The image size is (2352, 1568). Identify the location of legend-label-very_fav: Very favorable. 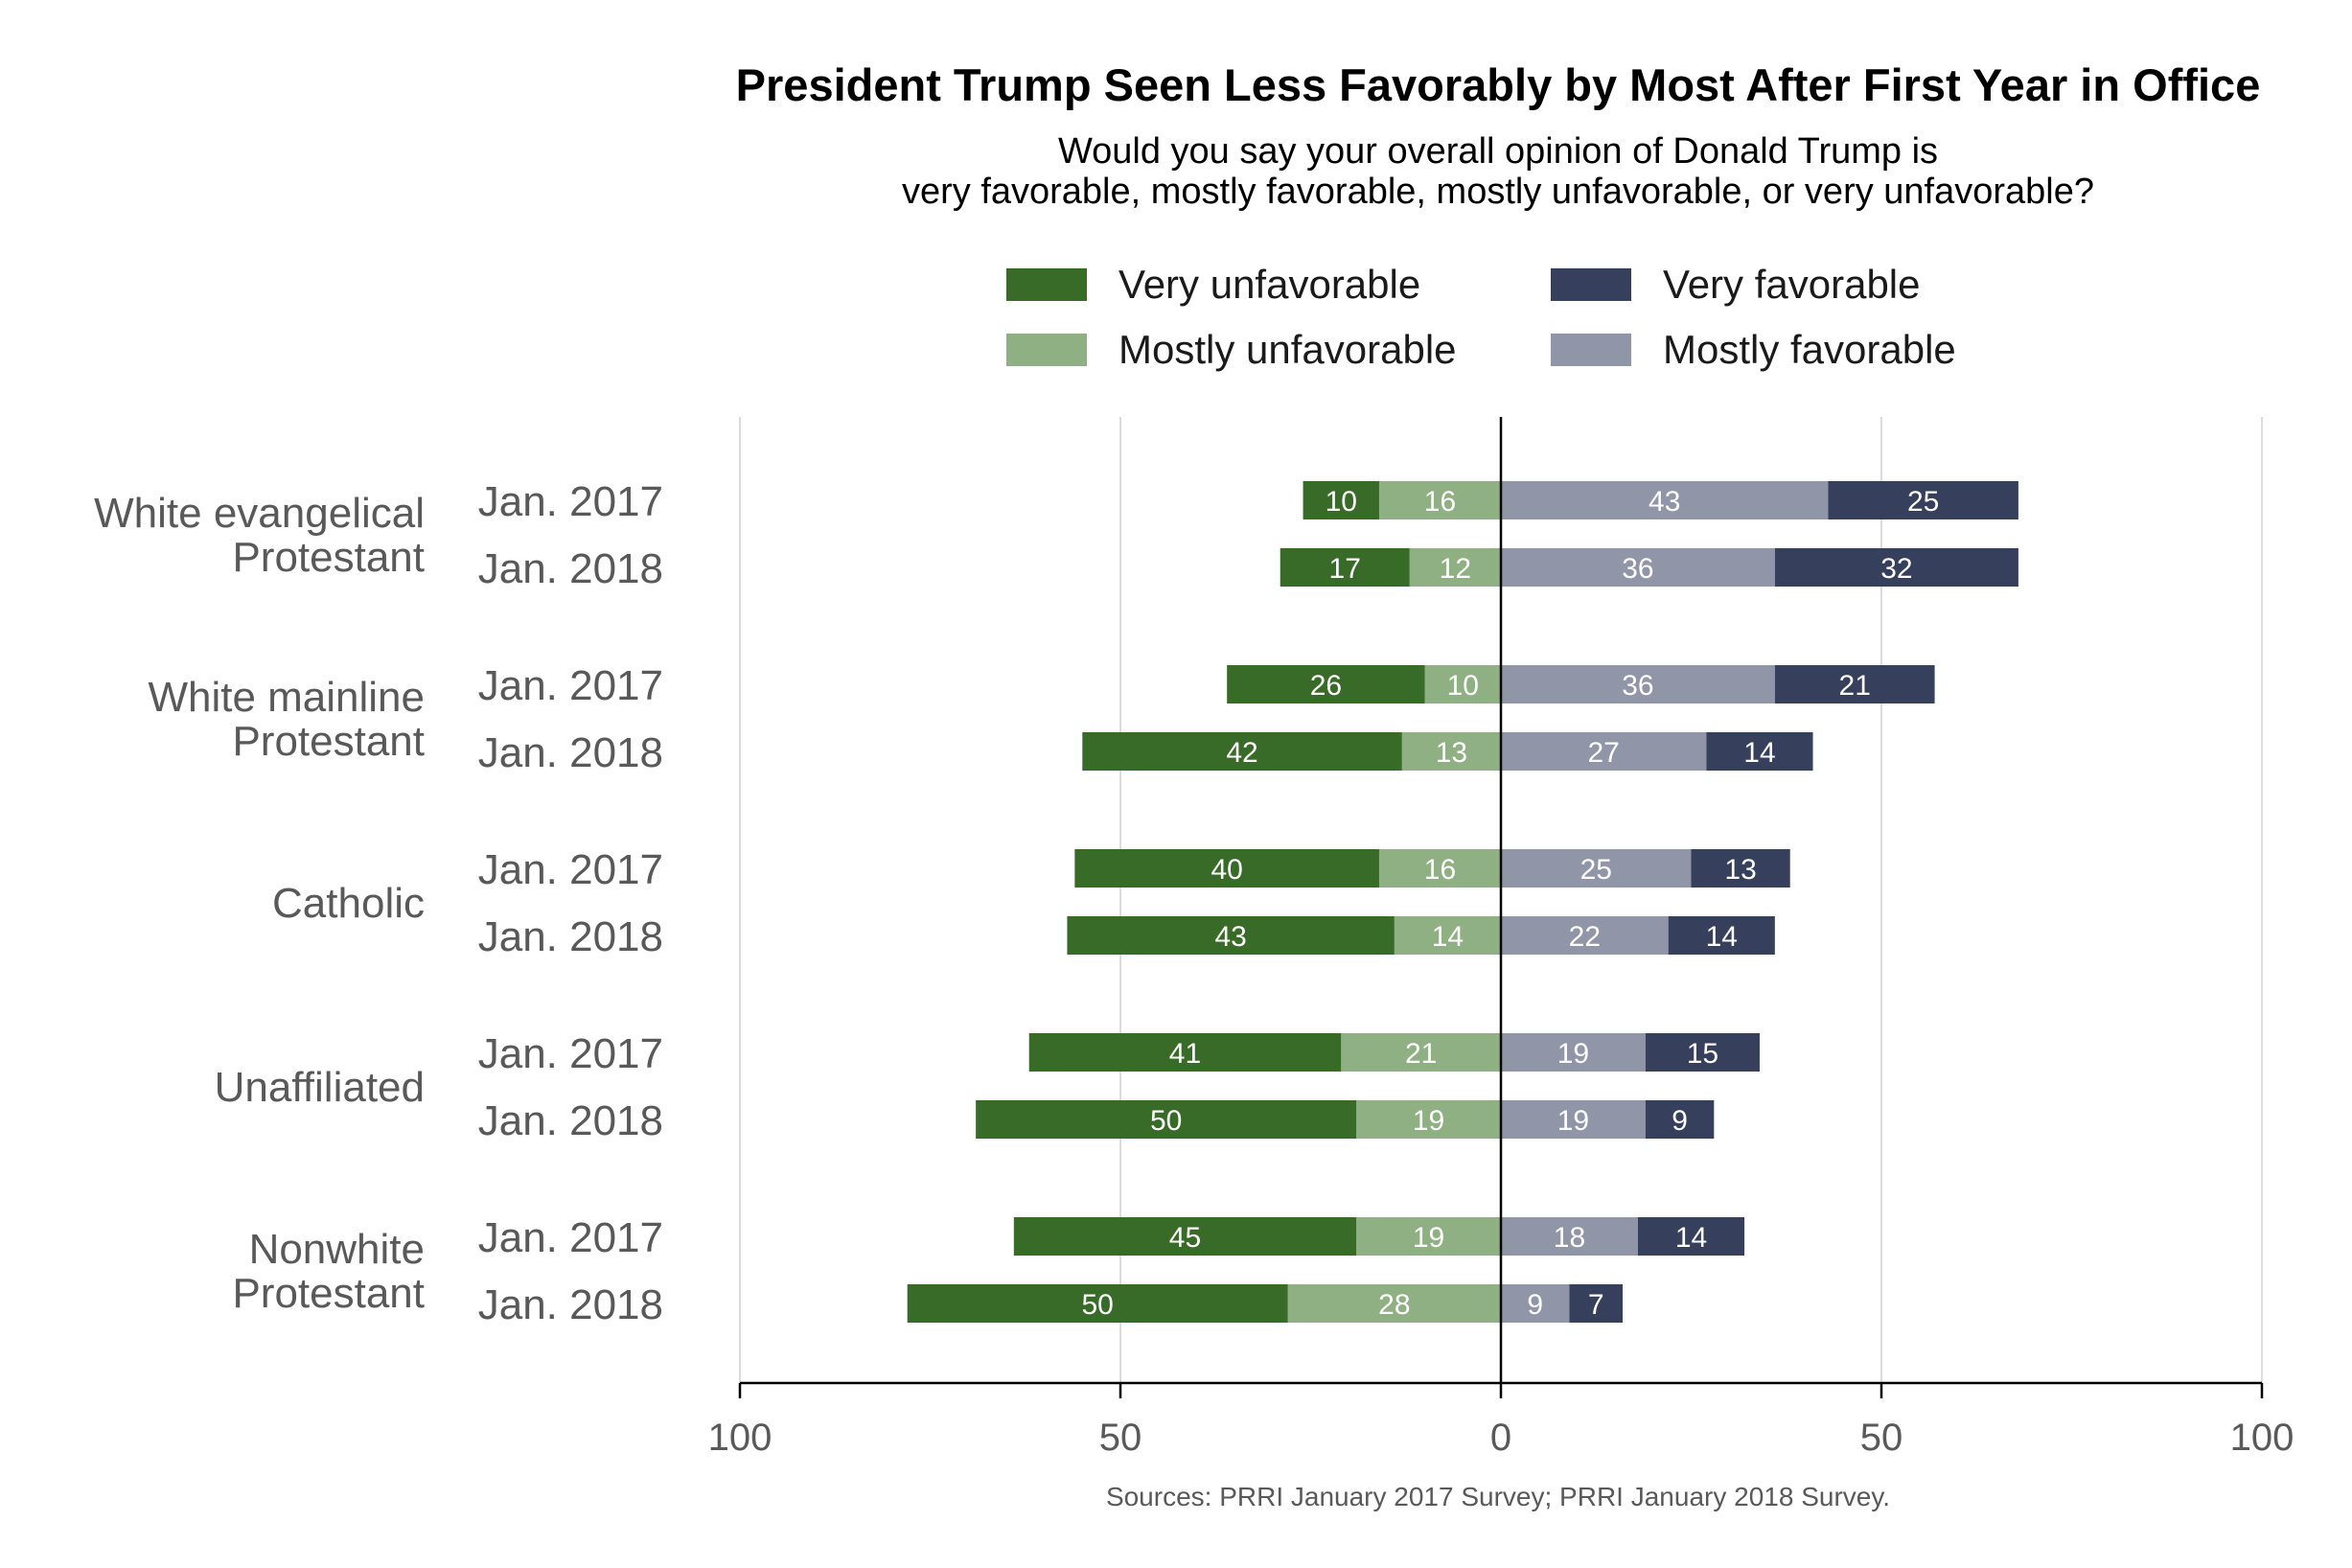
(1792, 284).